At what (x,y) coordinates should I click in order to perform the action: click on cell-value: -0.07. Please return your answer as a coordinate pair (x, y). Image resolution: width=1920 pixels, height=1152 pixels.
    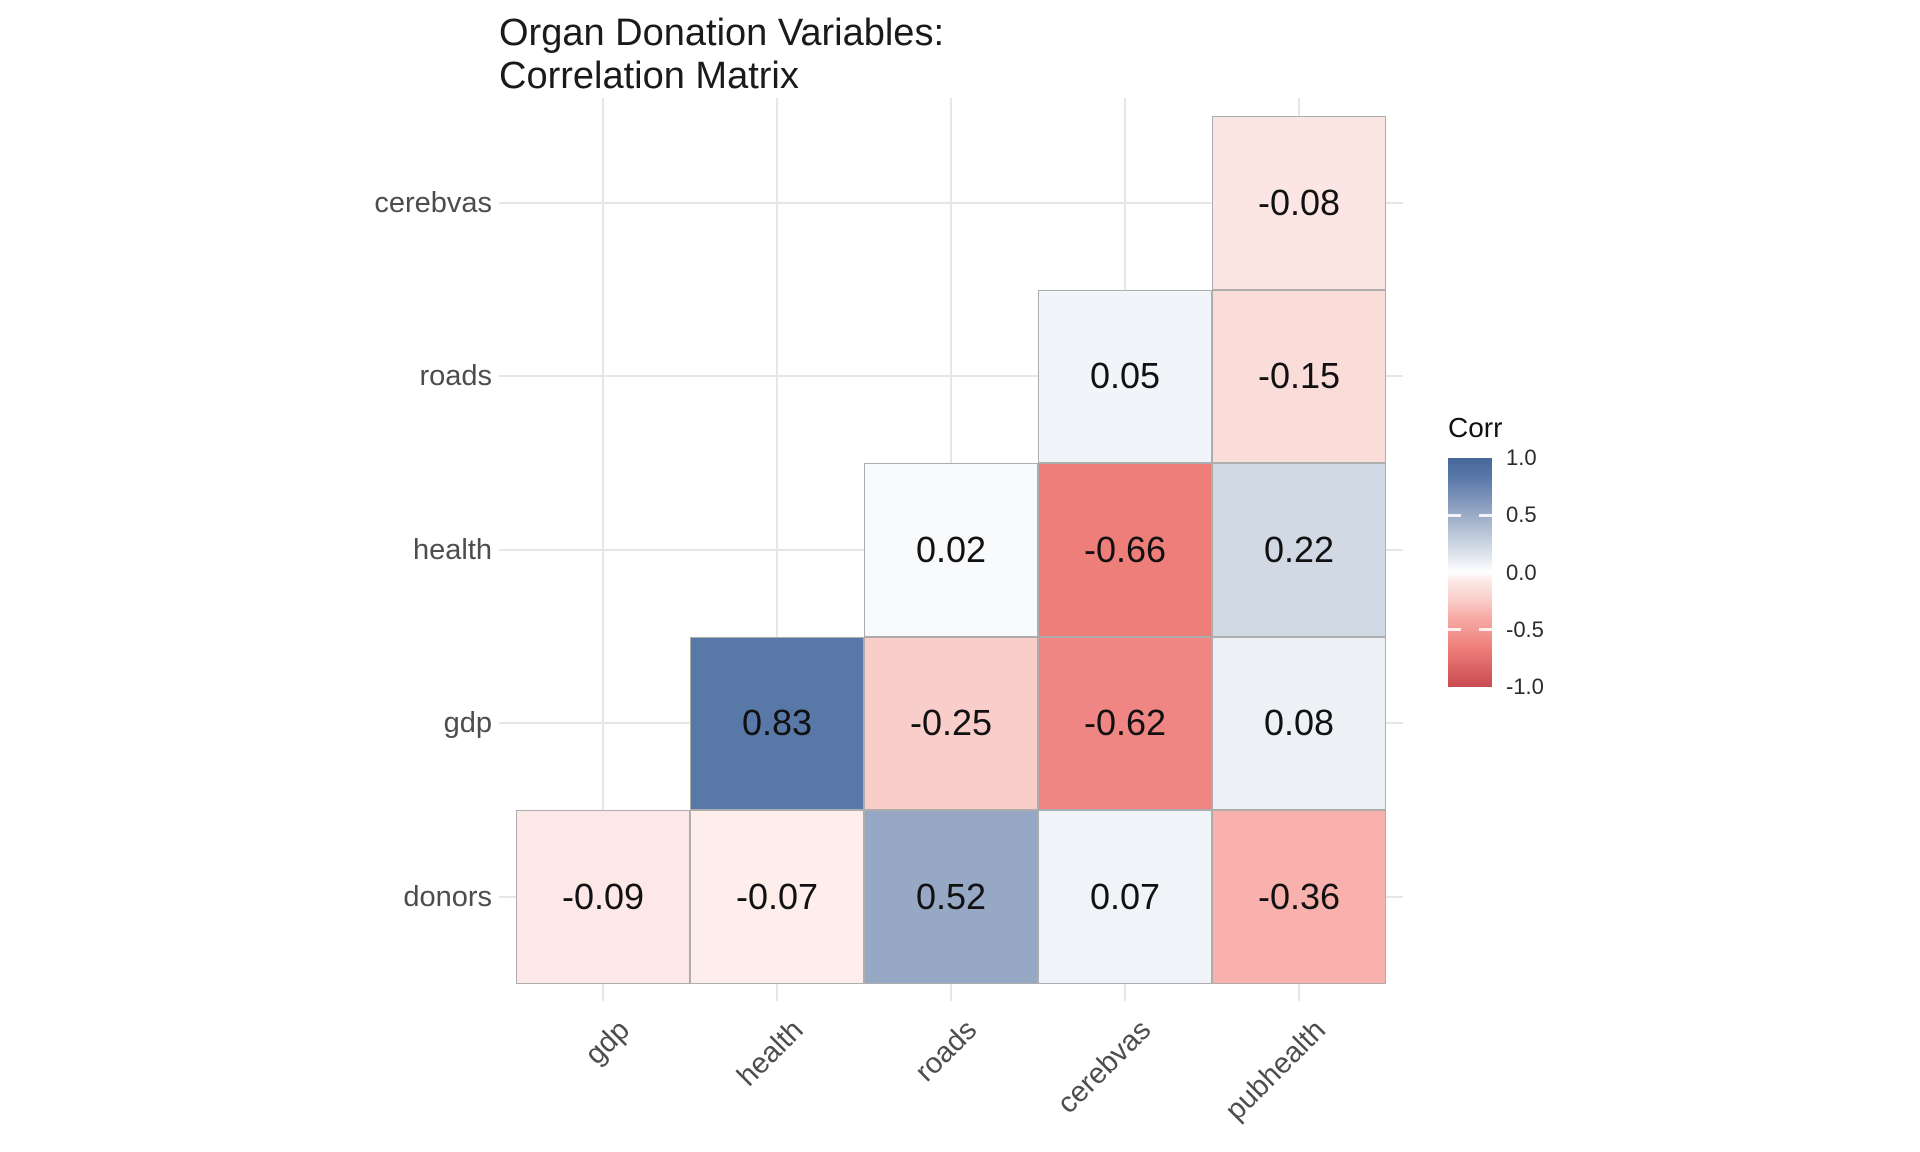
    Looking at the image, I should click on (777, 896).